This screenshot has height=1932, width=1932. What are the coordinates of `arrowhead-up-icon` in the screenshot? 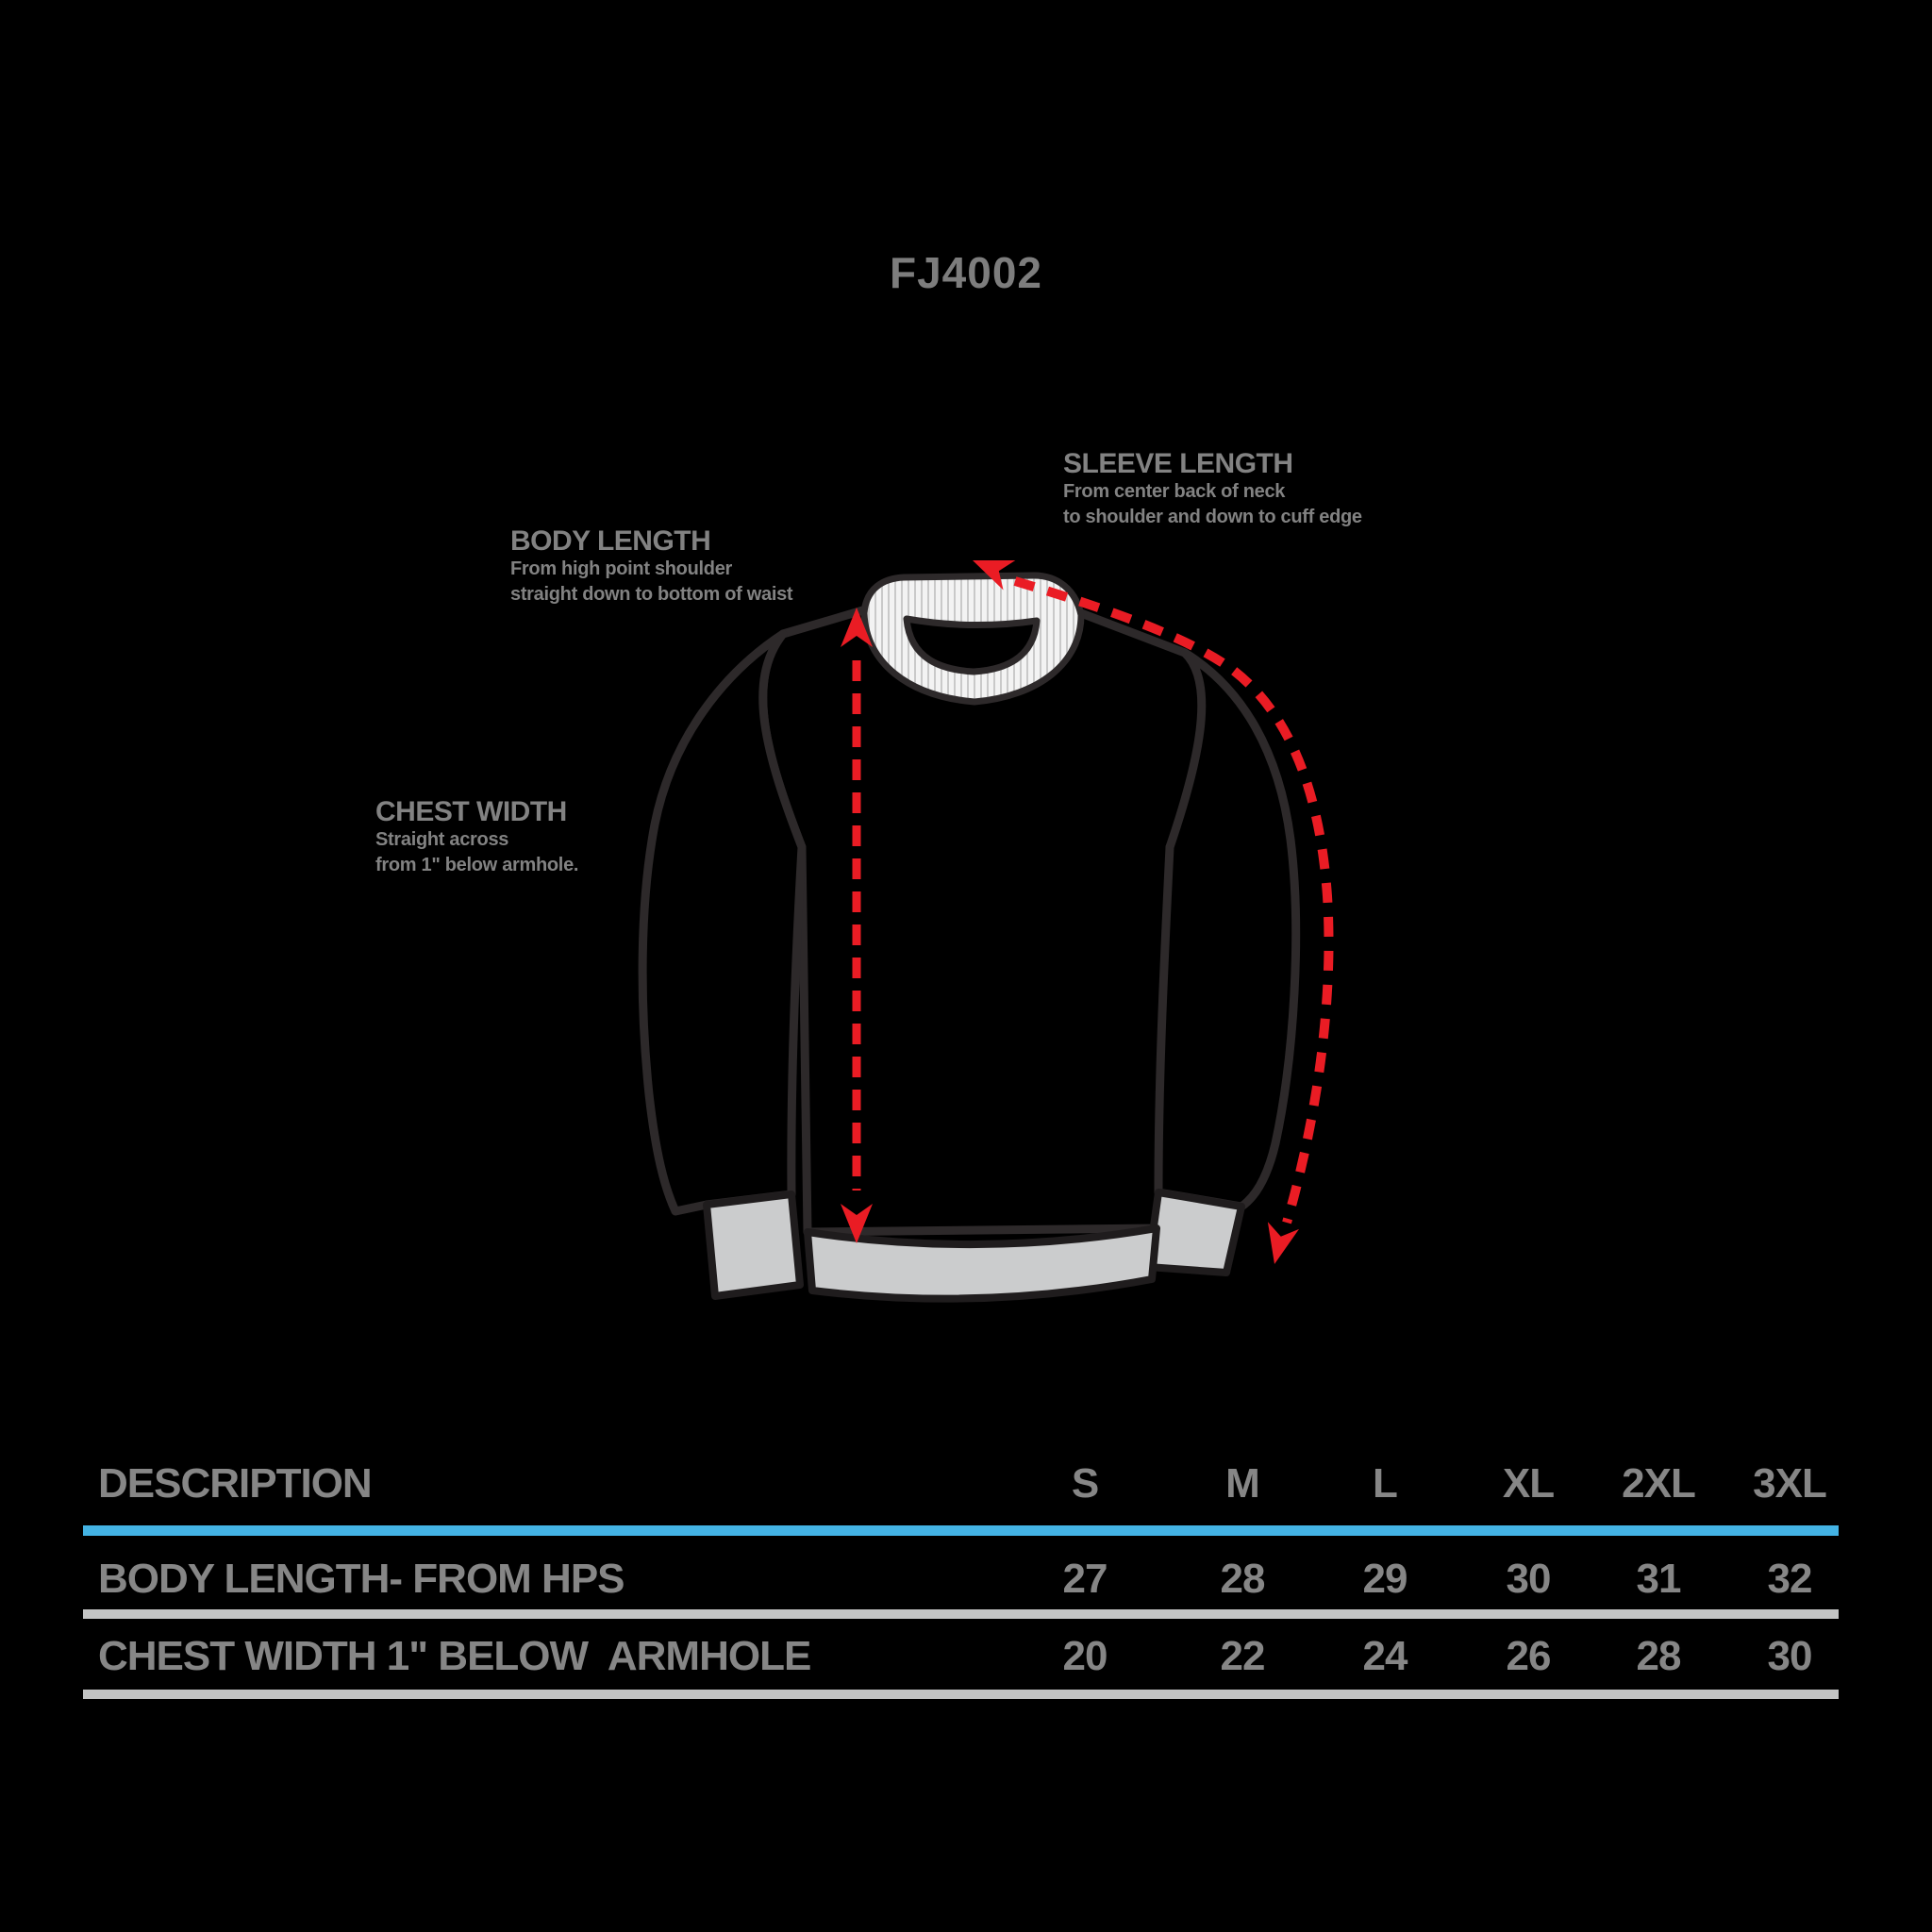 It's located at (857, 627).